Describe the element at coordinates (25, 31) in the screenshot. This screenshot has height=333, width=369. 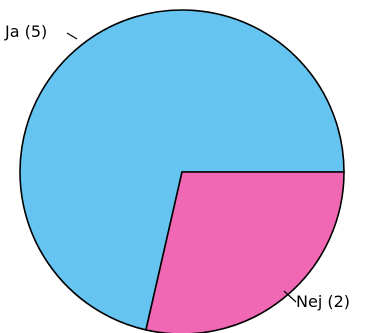
I see `slice-label-ja: Ja (5)` at that location.